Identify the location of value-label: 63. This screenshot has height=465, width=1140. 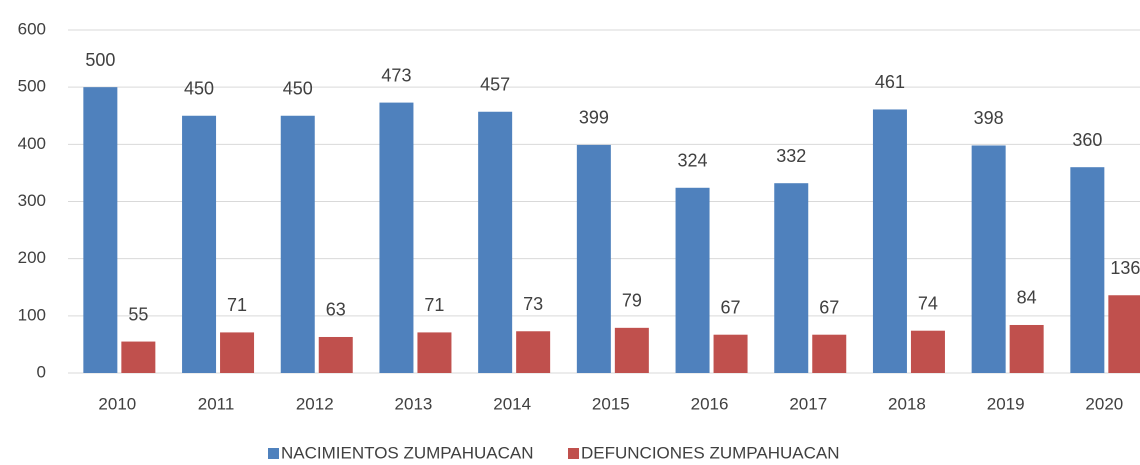
(336, 310).